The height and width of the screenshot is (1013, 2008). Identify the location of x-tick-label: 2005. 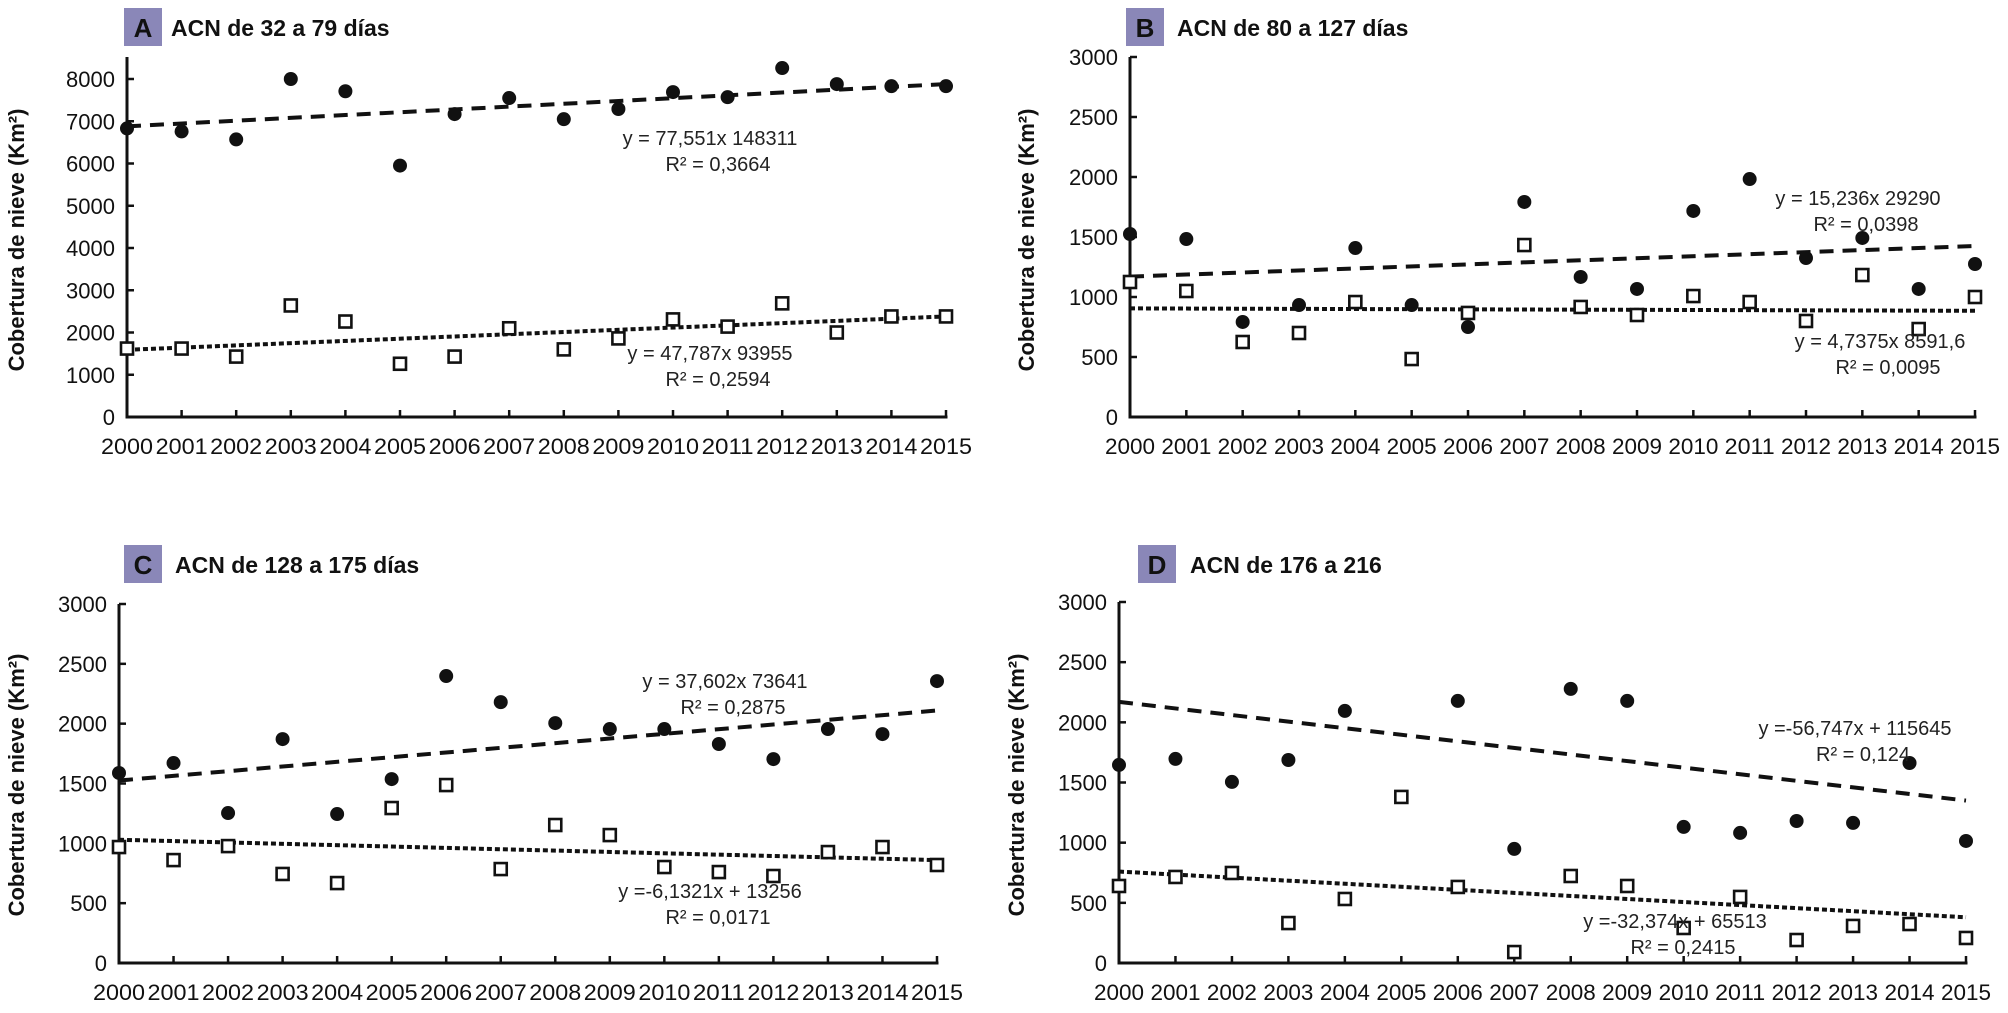
(392, 992).